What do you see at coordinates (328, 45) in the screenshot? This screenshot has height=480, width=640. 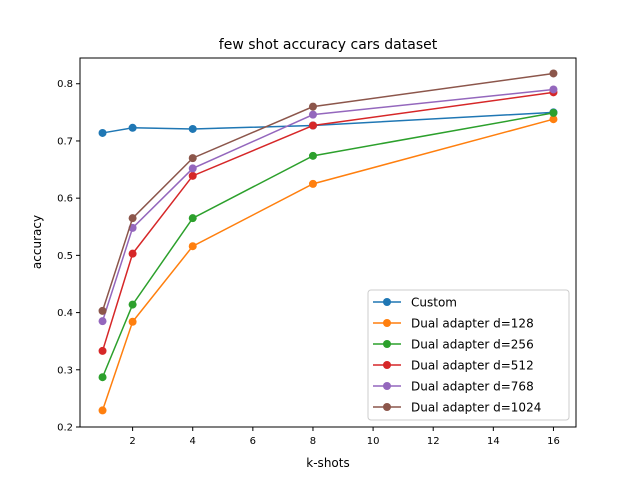 I see `chart-title: few shot accuracy cars dataset` at bounding box center [328, 45].